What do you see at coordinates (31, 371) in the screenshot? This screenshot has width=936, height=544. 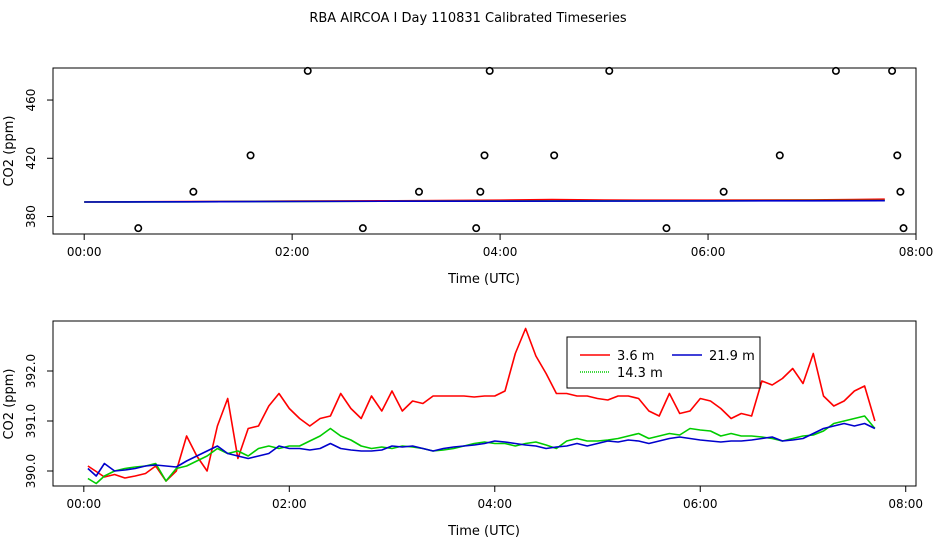 I see `y-tick-label: 392.0` at bounding box center [31, 371].